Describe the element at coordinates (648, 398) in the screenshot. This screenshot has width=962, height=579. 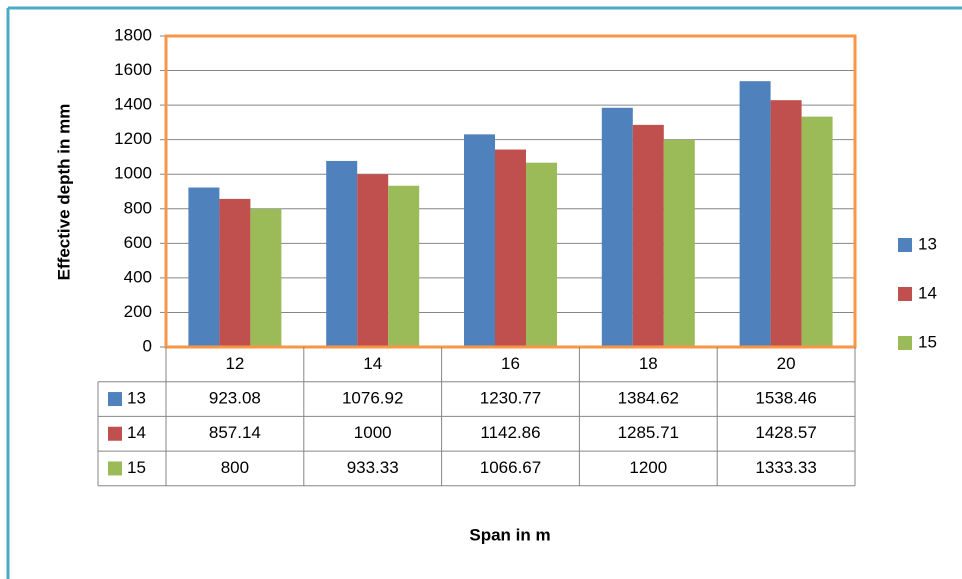
I see `table-cell: 1384.62` at that location.